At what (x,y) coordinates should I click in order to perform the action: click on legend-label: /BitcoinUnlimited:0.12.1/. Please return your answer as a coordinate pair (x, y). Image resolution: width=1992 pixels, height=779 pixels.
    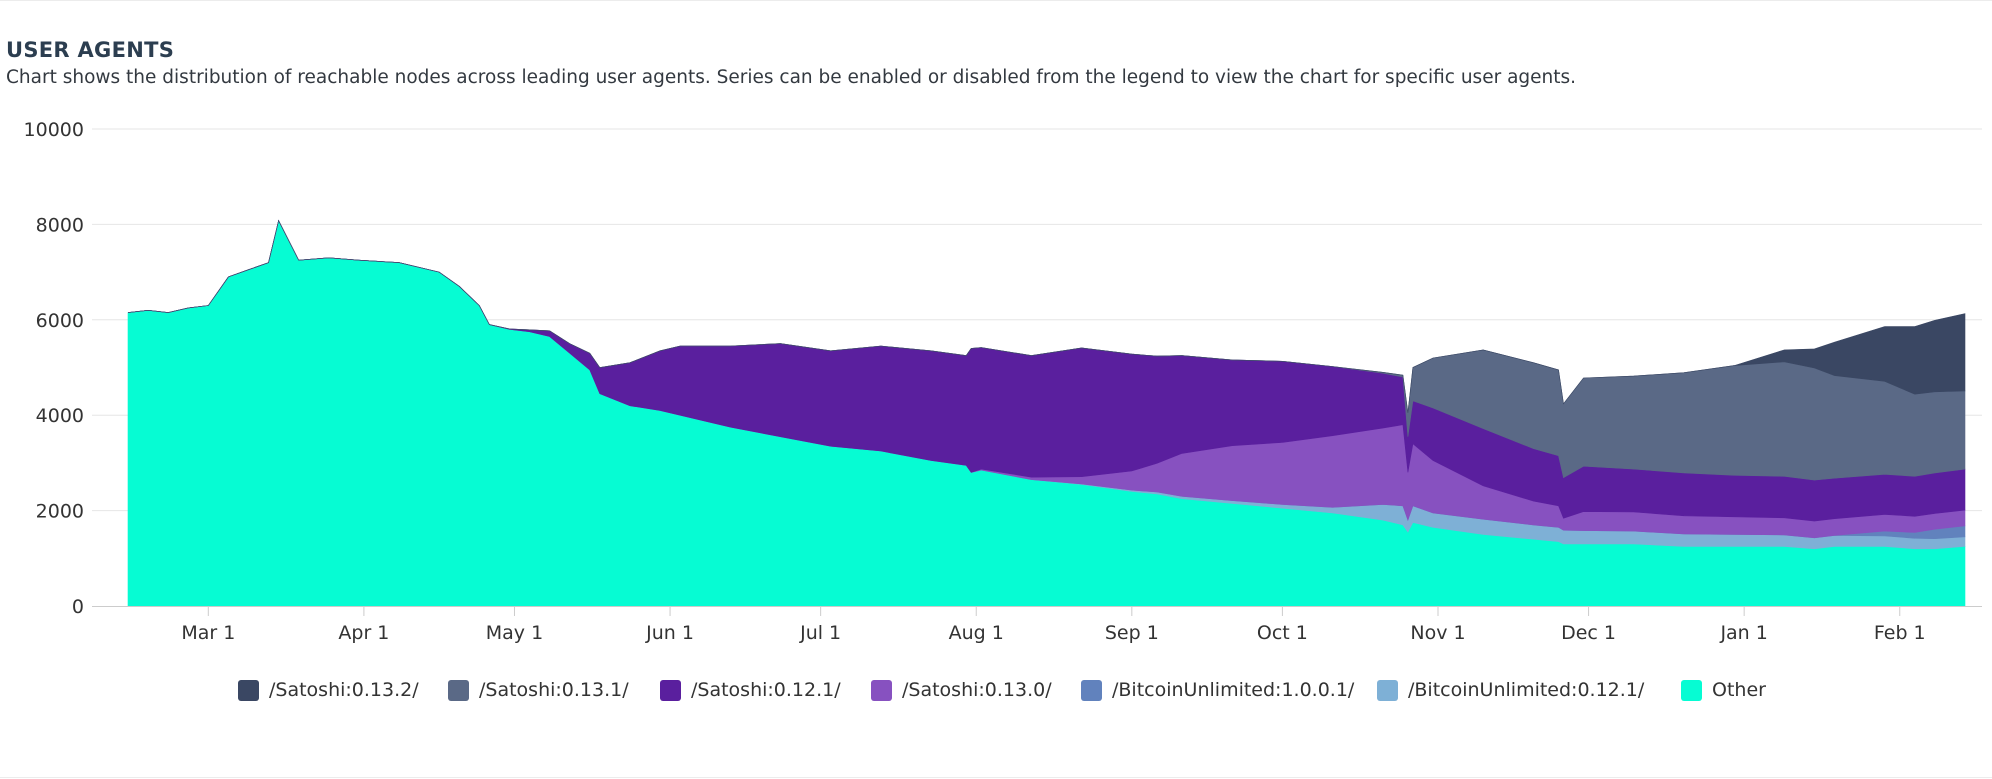
    Looking at the image, I should click on (1526, 690).